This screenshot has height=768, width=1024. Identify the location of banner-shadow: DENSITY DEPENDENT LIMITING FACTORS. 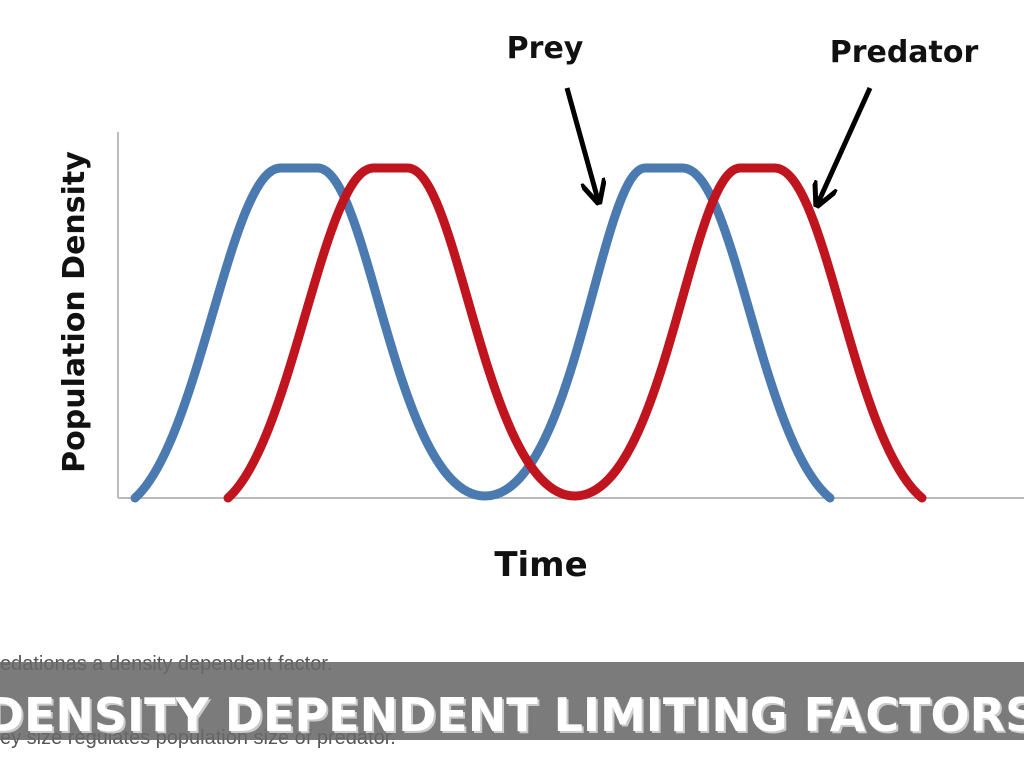
(512, 717).